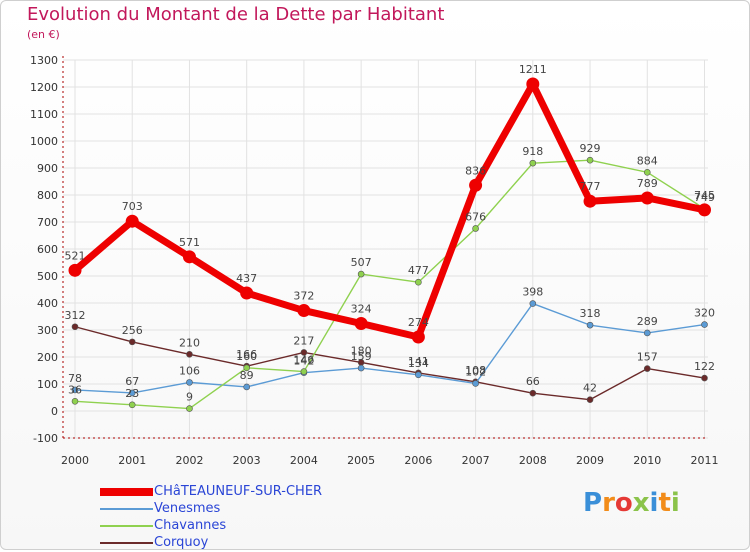 This screenshot has height=552, width=750. I want to click on data-label: 884, so click(647, 160).